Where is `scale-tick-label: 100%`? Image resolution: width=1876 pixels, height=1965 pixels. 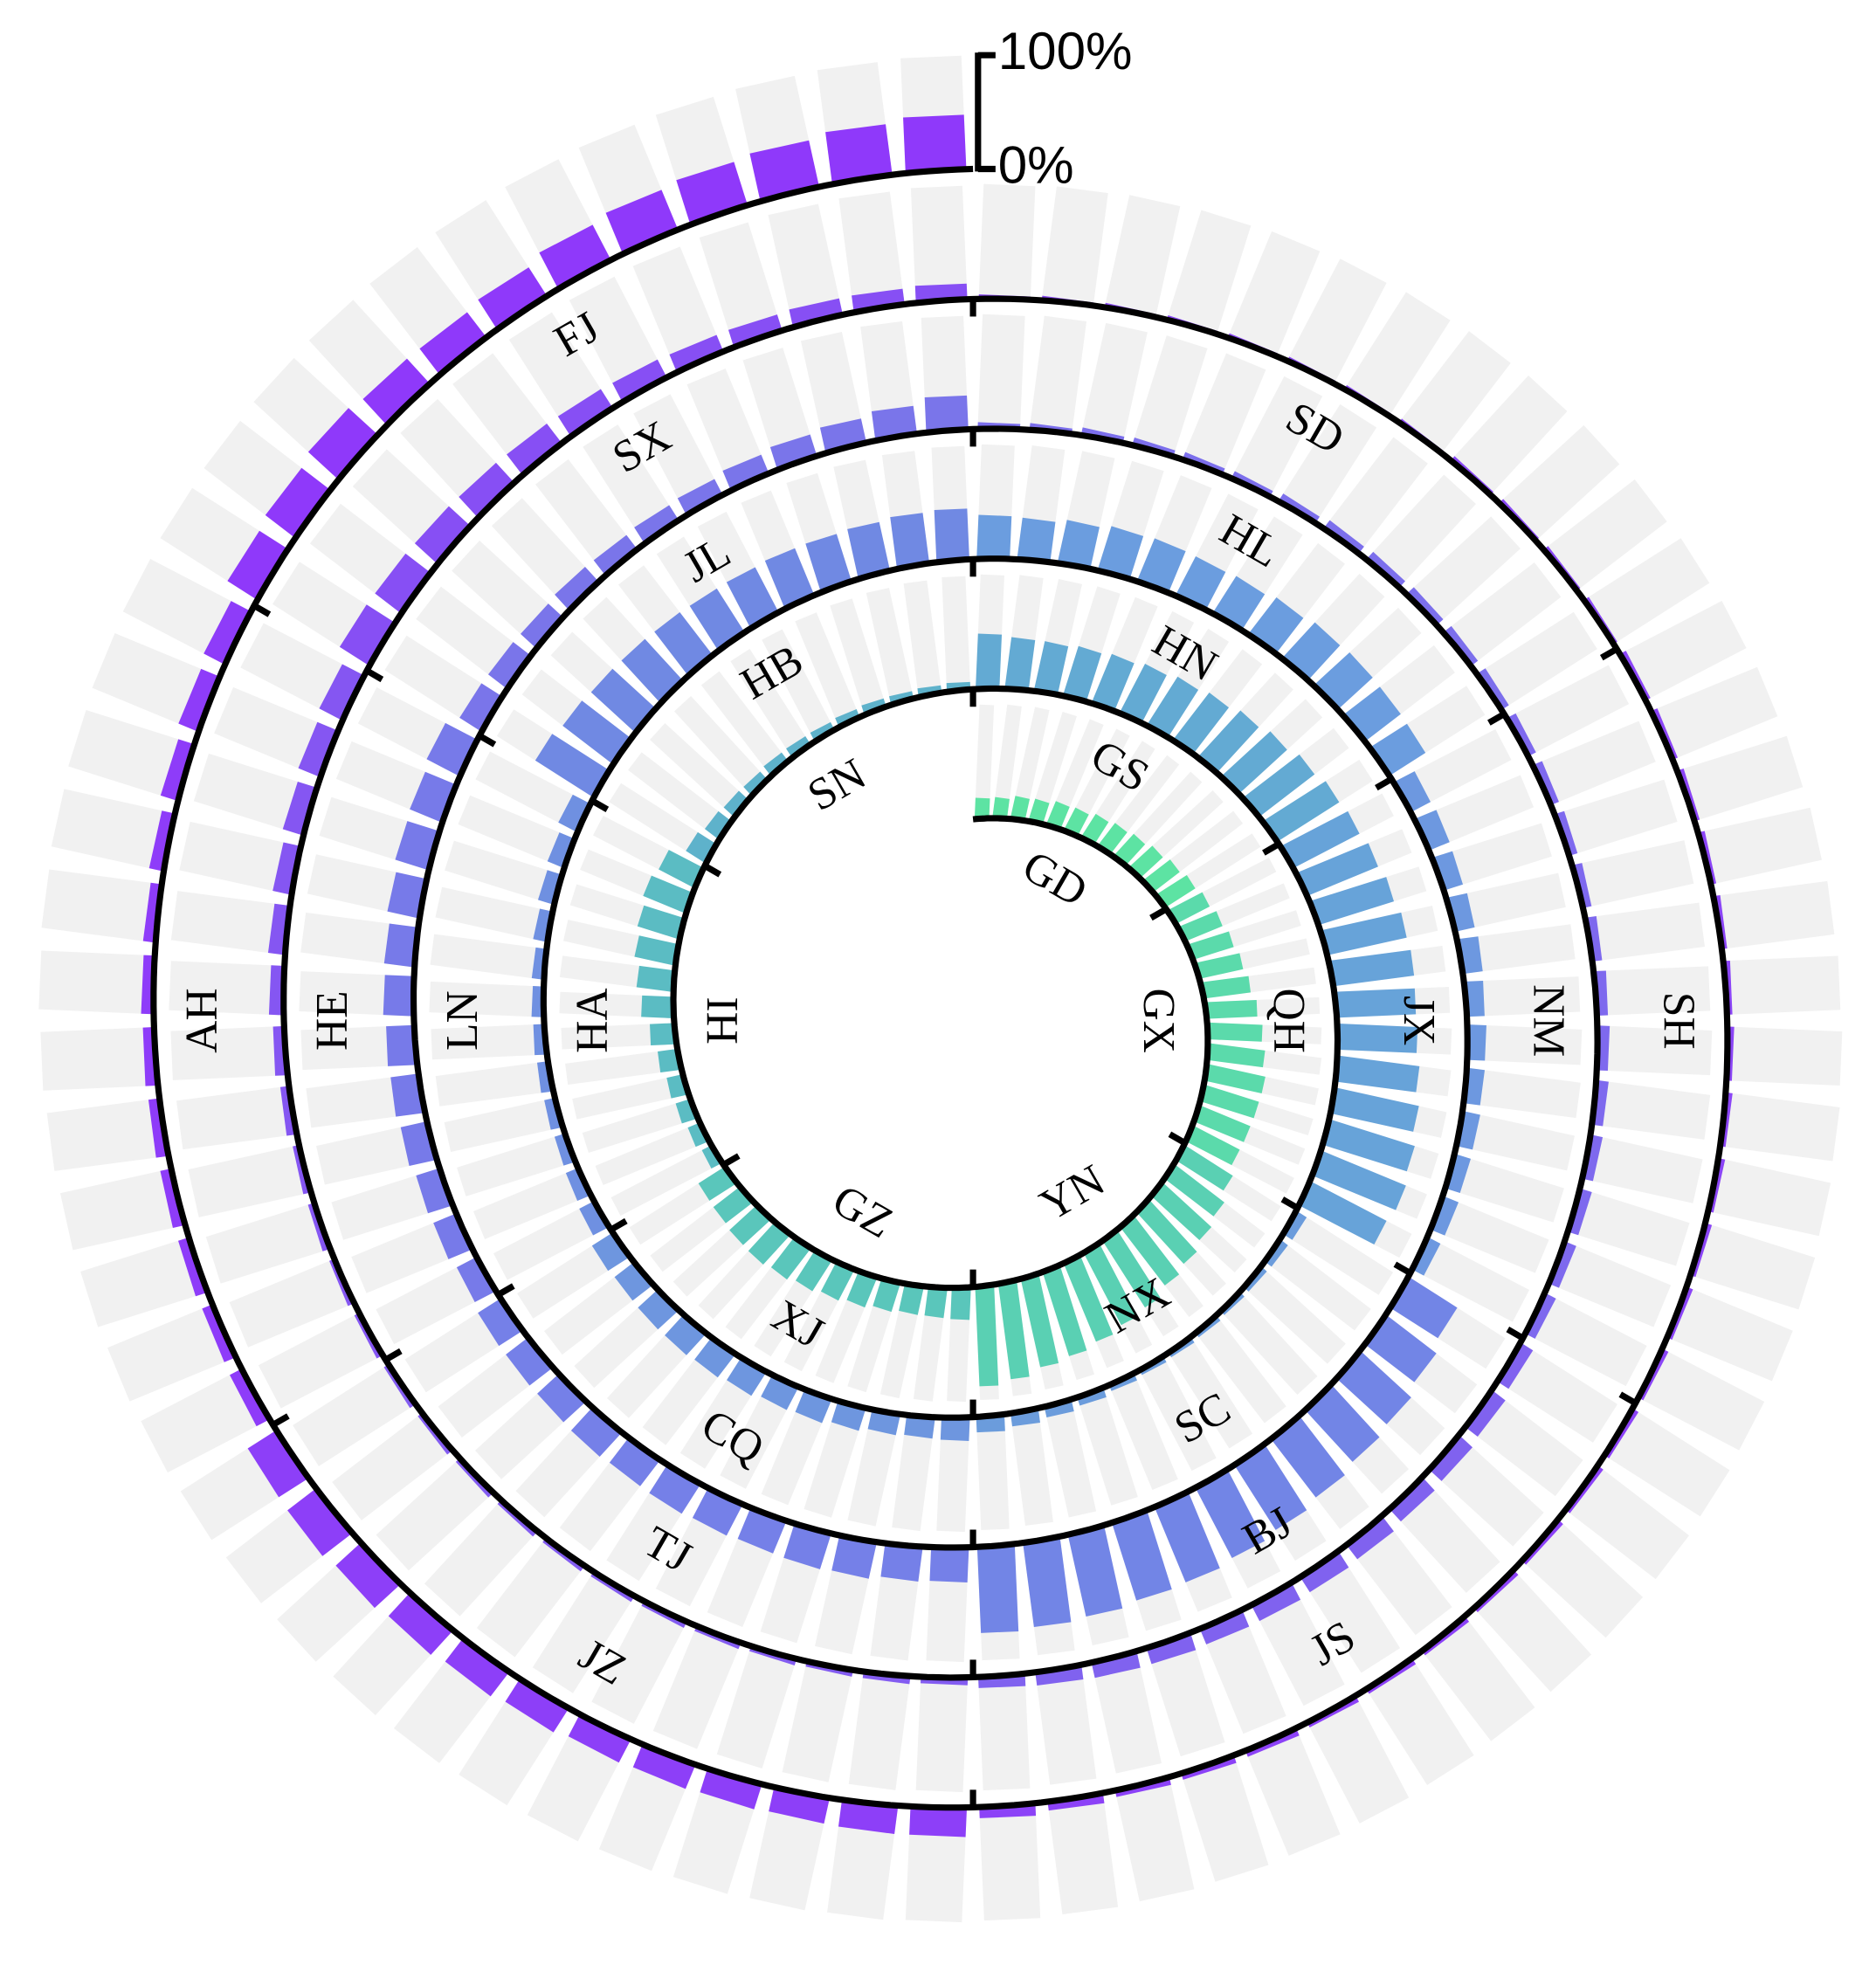
scale-tick-label: 100% is located at coordinates (1066, 51).